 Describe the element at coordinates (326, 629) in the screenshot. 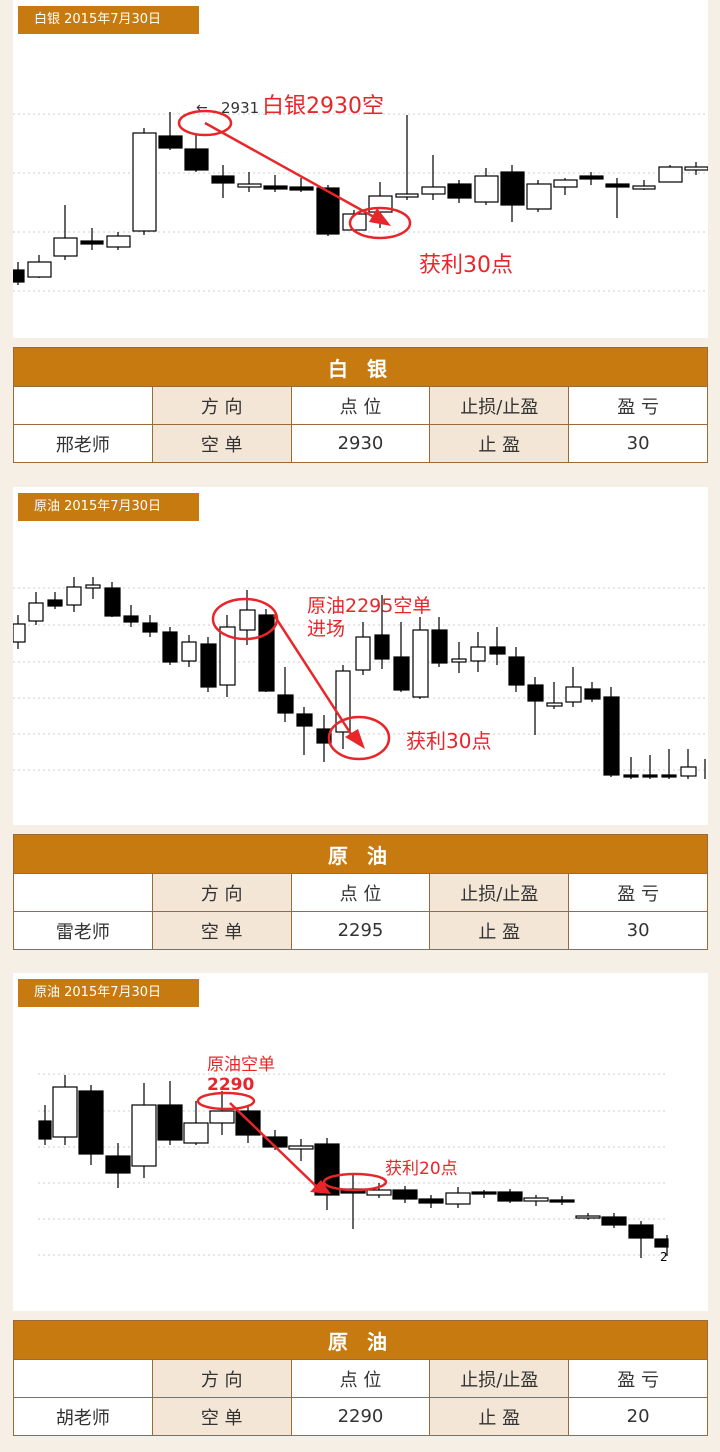

I see `entry-annotation-line2: 进场` at that location.